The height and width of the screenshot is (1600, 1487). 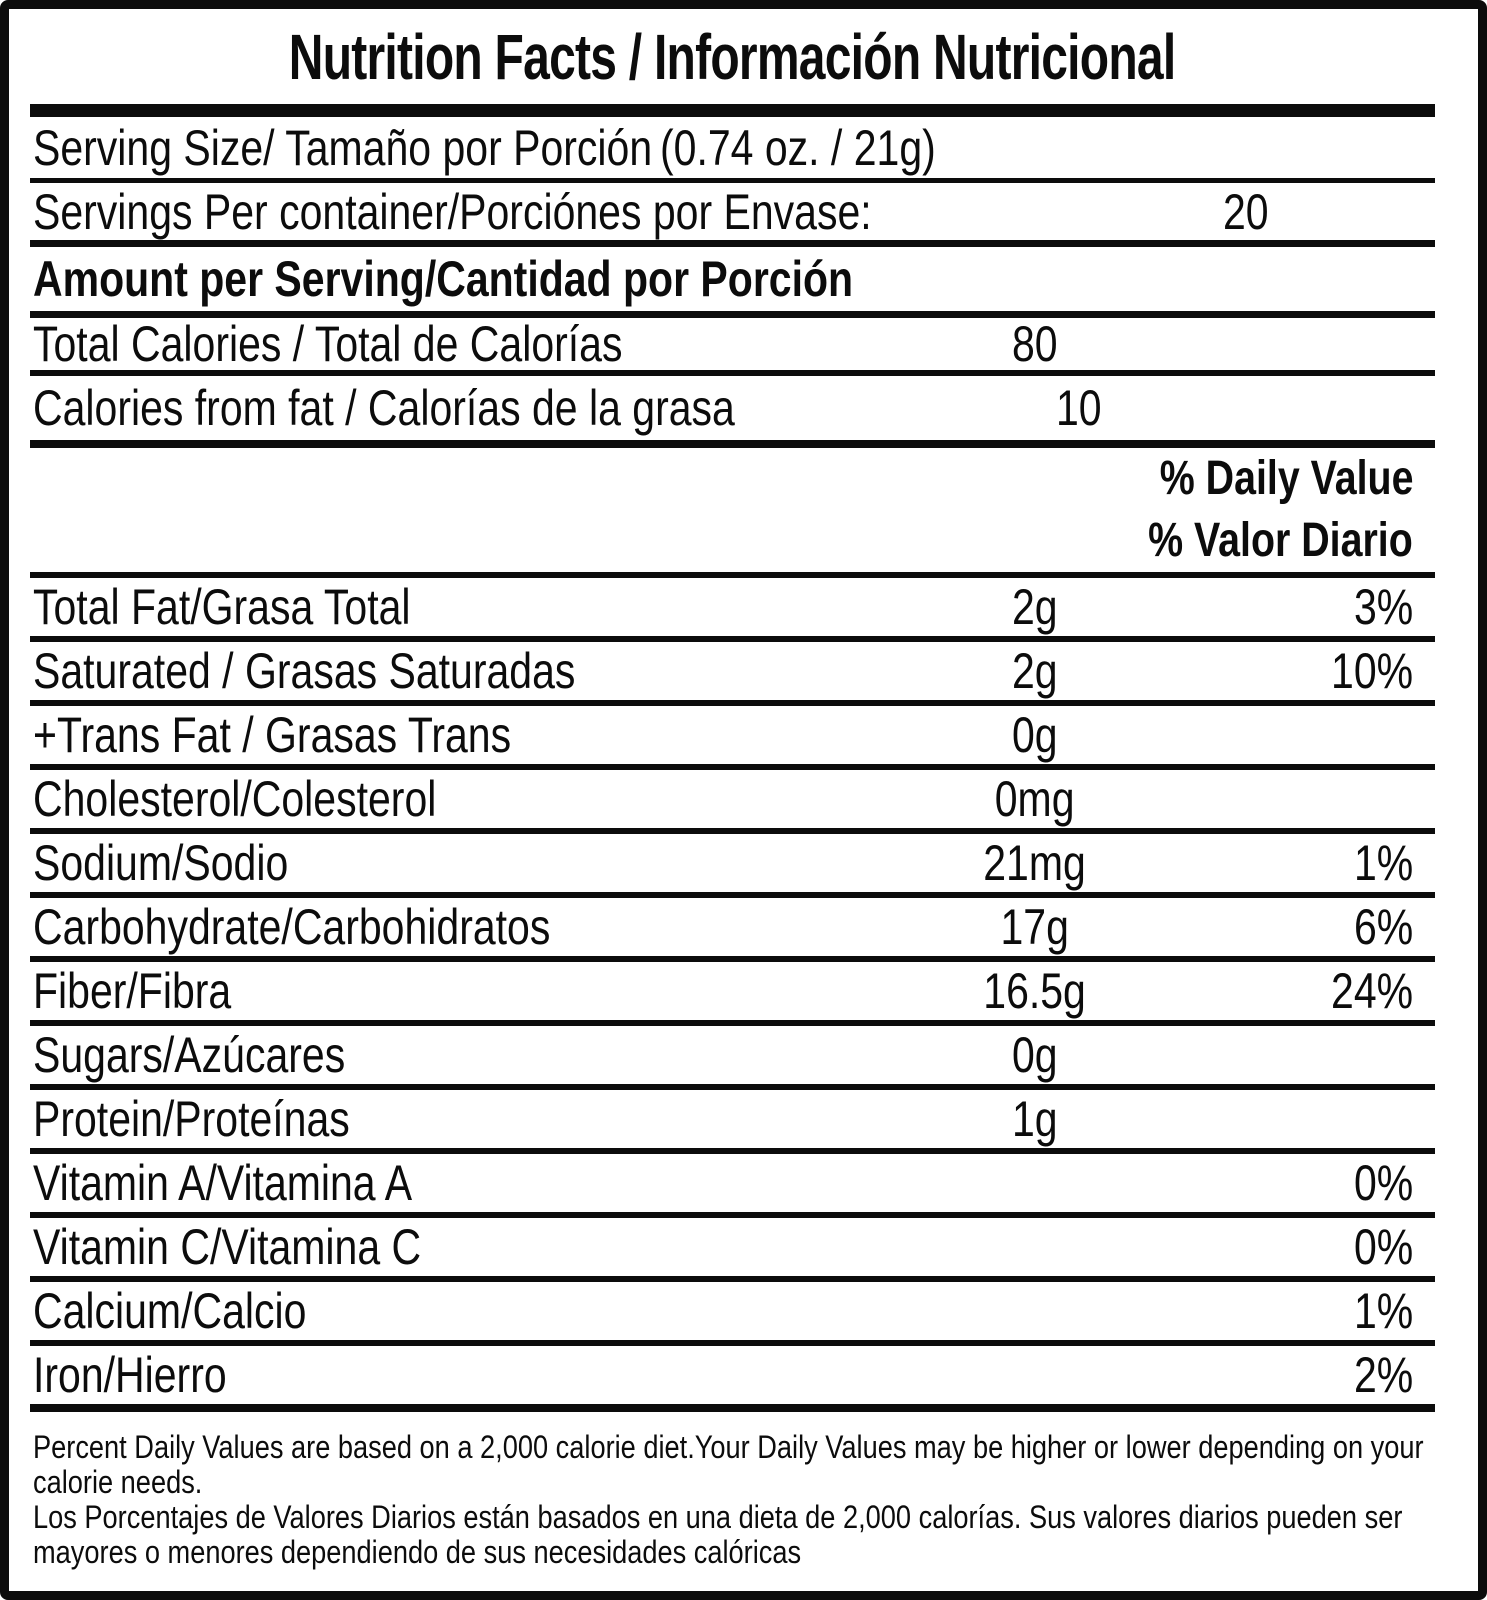 What do you see at coordinates (732, 866) in the screenshot?
I see `nutrient-row-sodium: Sodium/Sodio 21mg 1%` at bounding box center [732, 866].